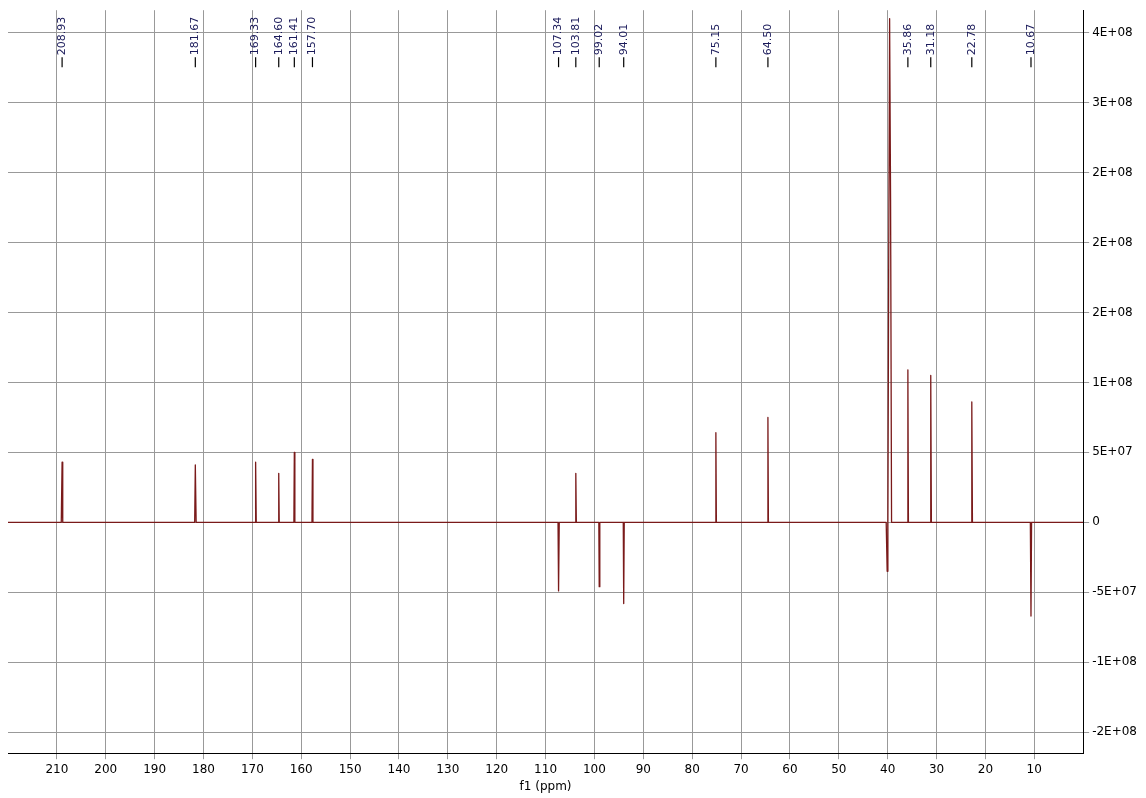  Describe the element at coordinates (106, 768) in the screenshot. I see `x-tick-label: 200` at that location.